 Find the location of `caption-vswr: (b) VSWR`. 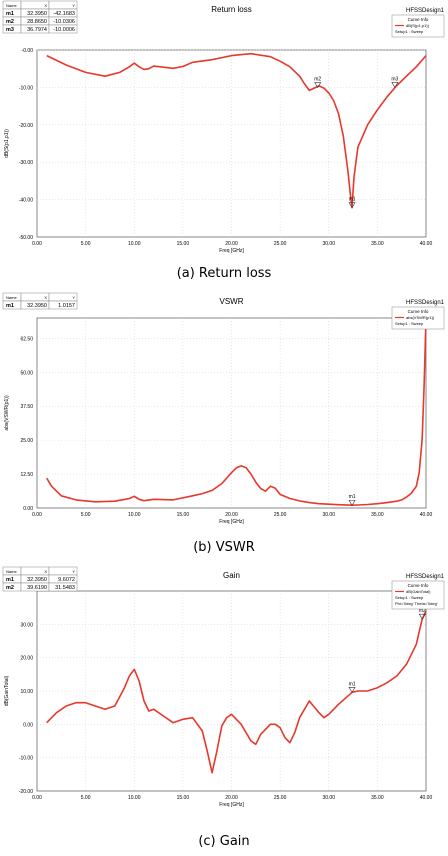

caption-vswr: (b) VSWR is located at coordinates (224, 547).